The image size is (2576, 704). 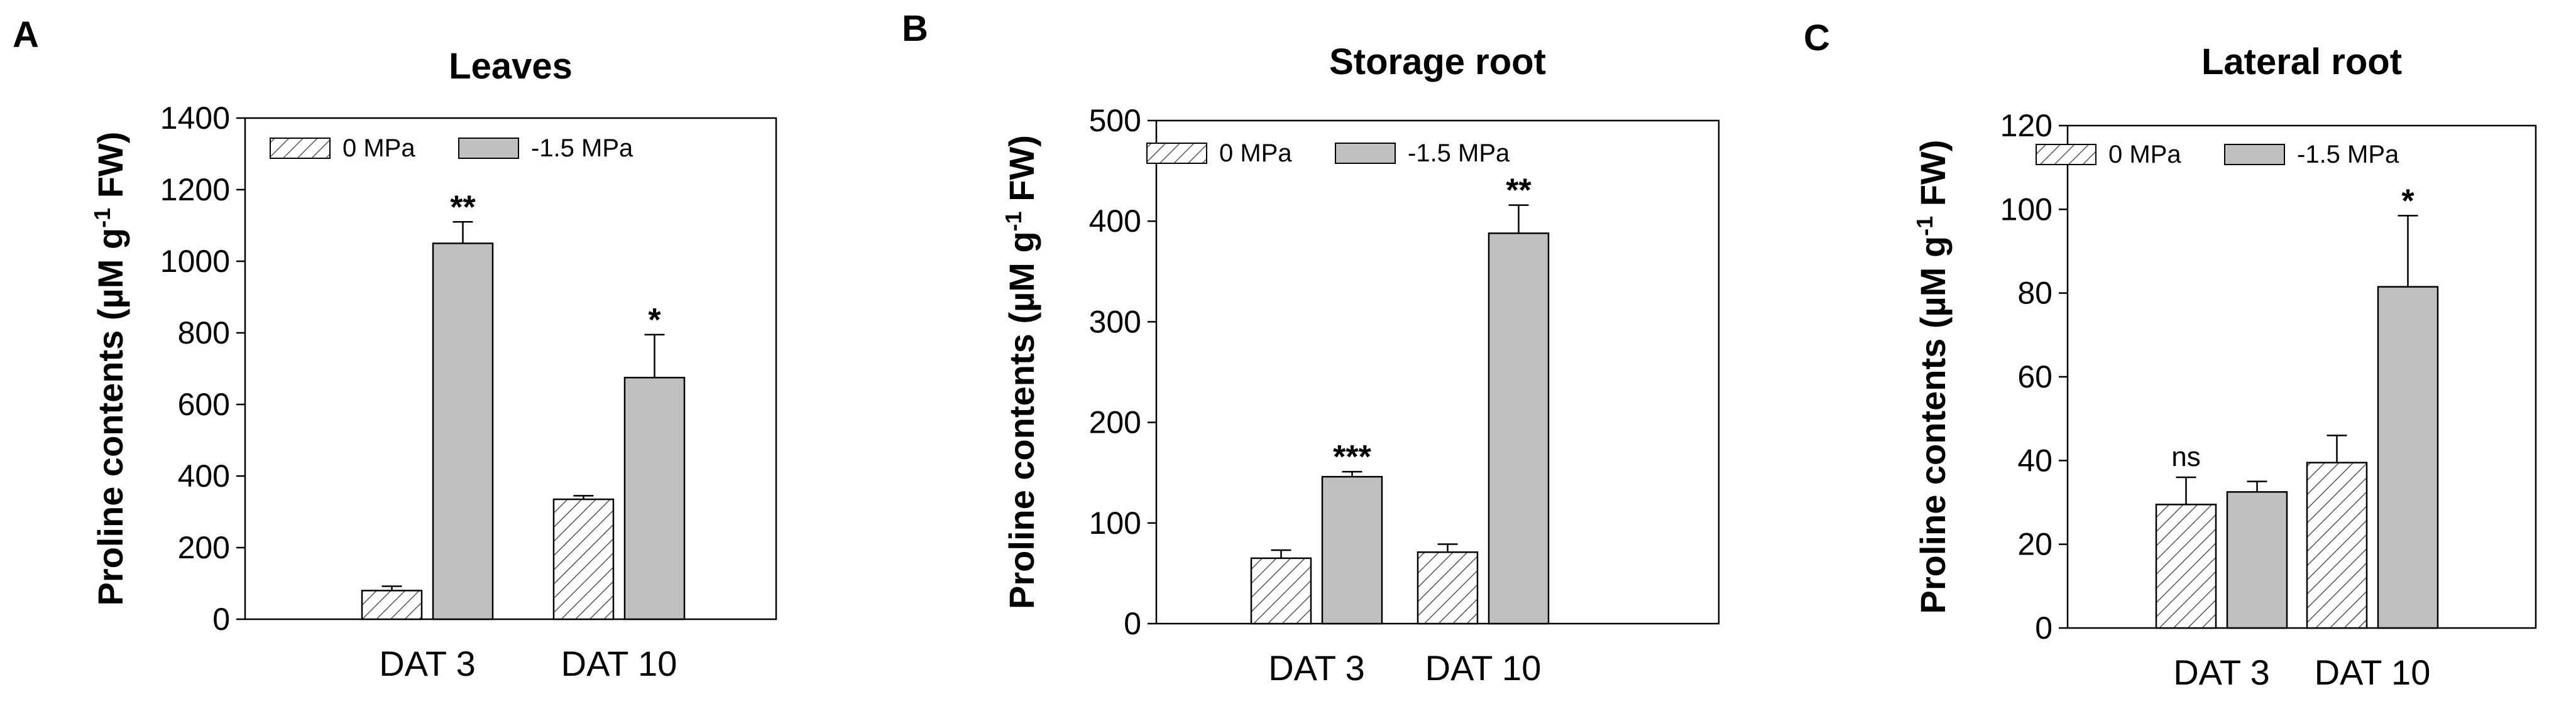 I want to click on y-tick-label: 300, so click(x=1115, y=321).